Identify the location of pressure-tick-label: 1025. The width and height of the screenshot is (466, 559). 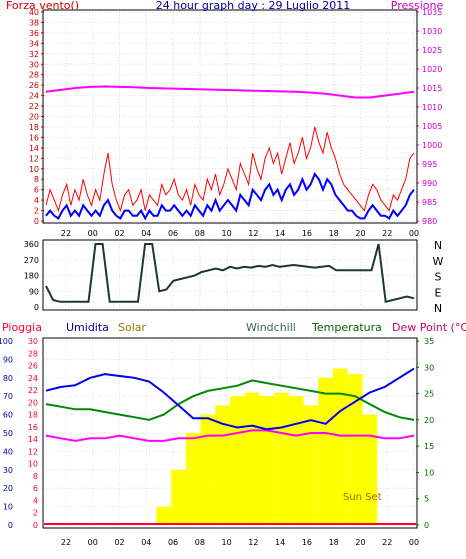
(432, 50).